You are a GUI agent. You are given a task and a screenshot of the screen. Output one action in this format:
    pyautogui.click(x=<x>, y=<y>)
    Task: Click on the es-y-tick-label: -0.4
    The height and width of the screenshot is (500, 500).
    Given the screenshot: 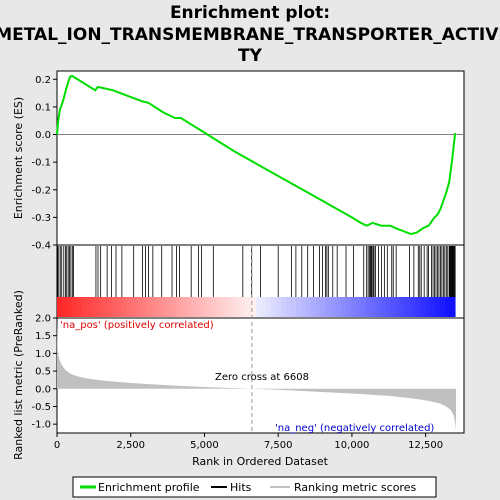 What is the action you would take?
    pyautogui.click(x=41, y=246)
    